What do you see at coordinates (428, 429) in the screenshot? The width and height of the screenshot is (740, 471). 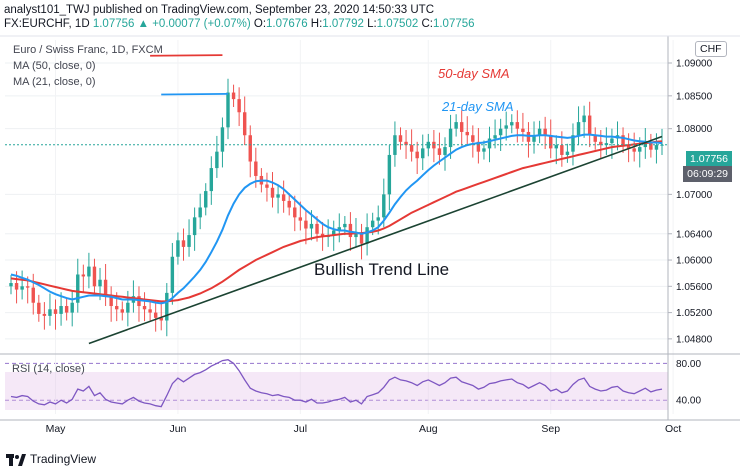 I see `x-tick-label: Aug` at bounding box center [428, 429].